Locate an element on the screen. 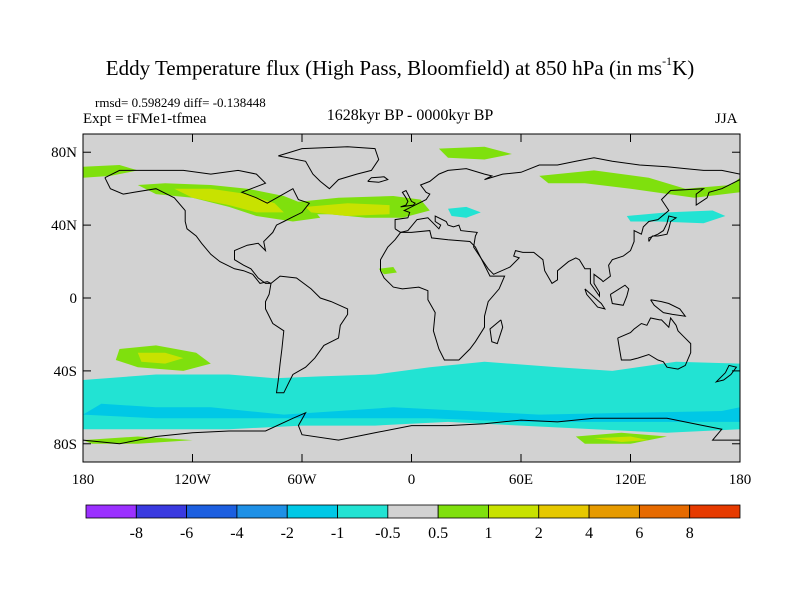  colorbar-label: 0.5 is located at coordinates (438, 533).